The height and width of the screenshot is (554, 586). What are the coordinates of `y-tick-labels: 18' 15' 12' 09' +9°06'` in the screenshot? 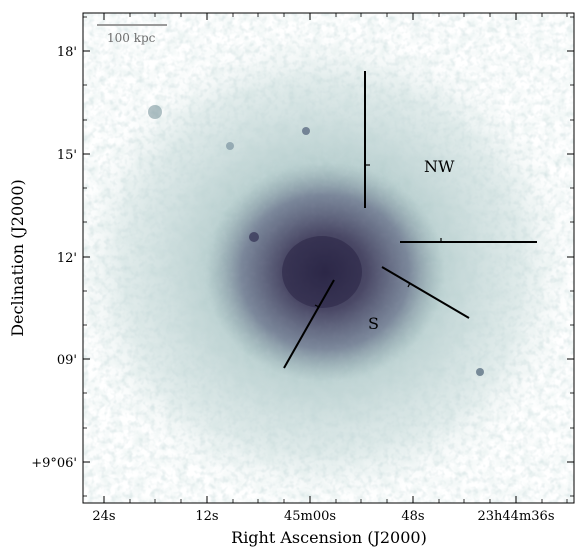 It's located at (54, 258).